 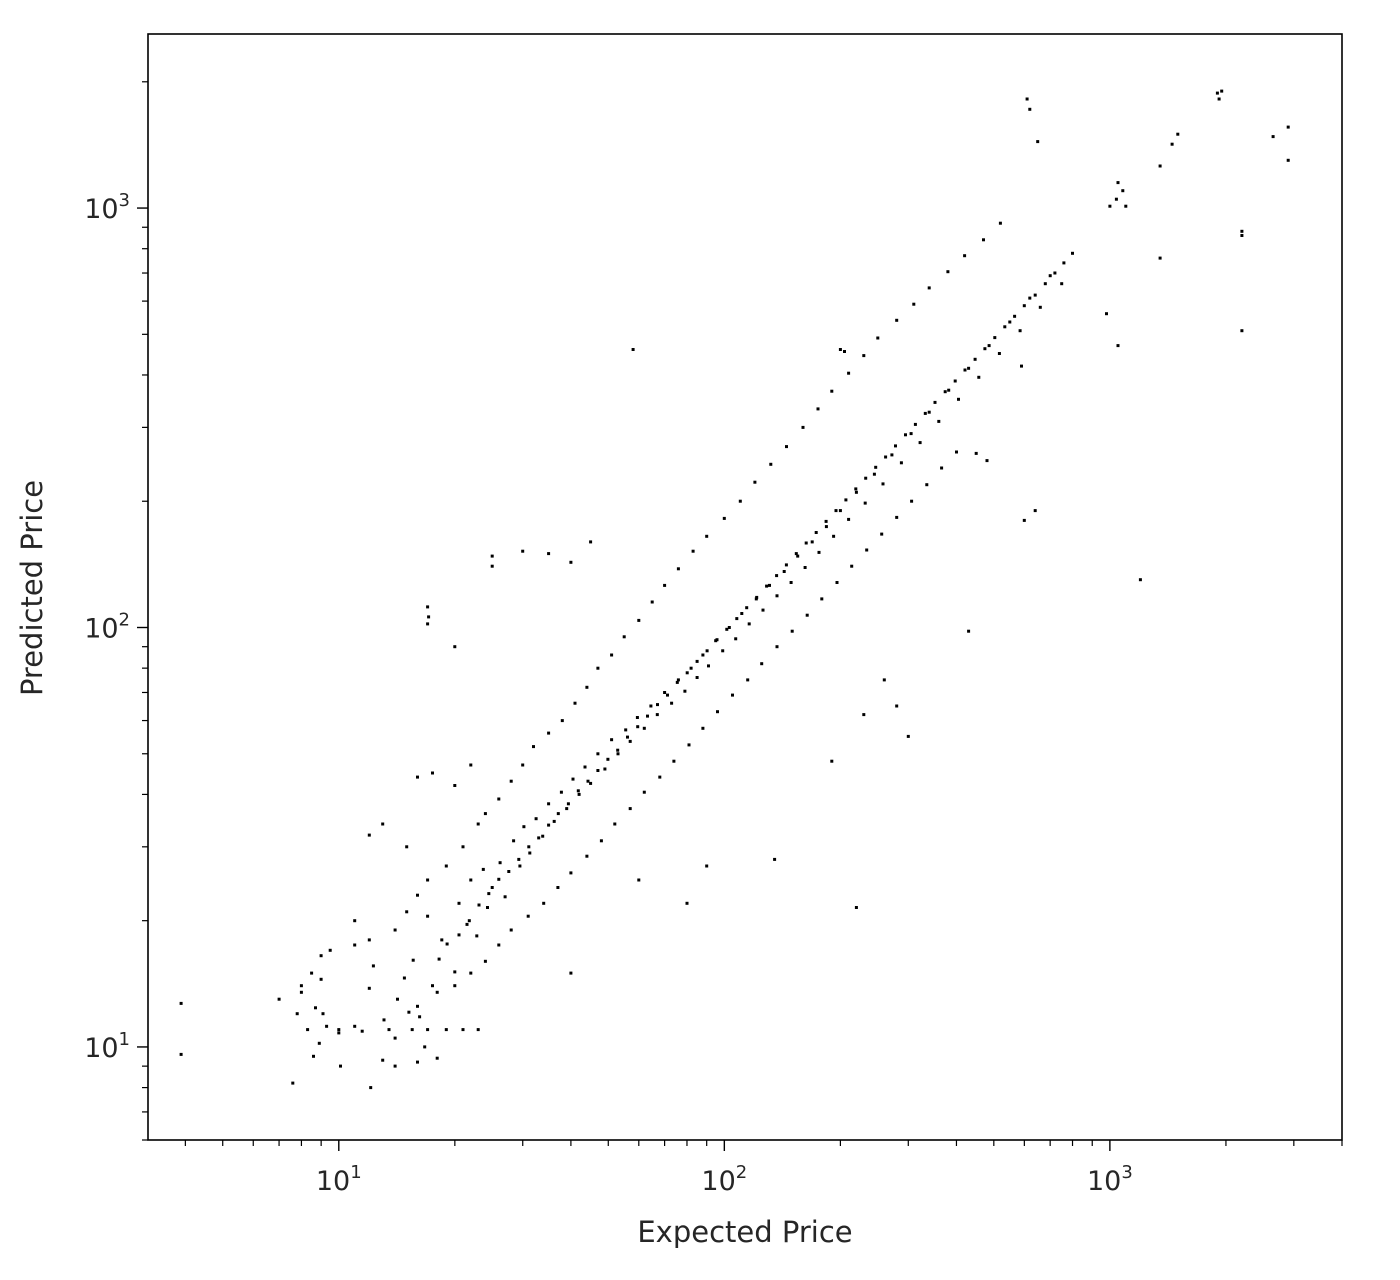 What do you see at coordinates (1110, 1179) in the screenshot?
I see `x-tick-label: 10³` at bounding box center [1110, 1179].